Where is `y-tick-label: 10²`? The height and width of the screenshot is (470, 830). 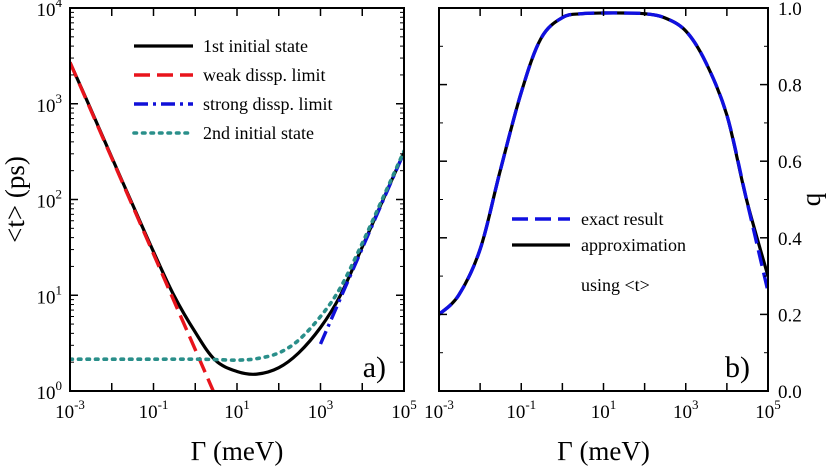
y-tick-label: 10² is located at coordinates (50, 200).